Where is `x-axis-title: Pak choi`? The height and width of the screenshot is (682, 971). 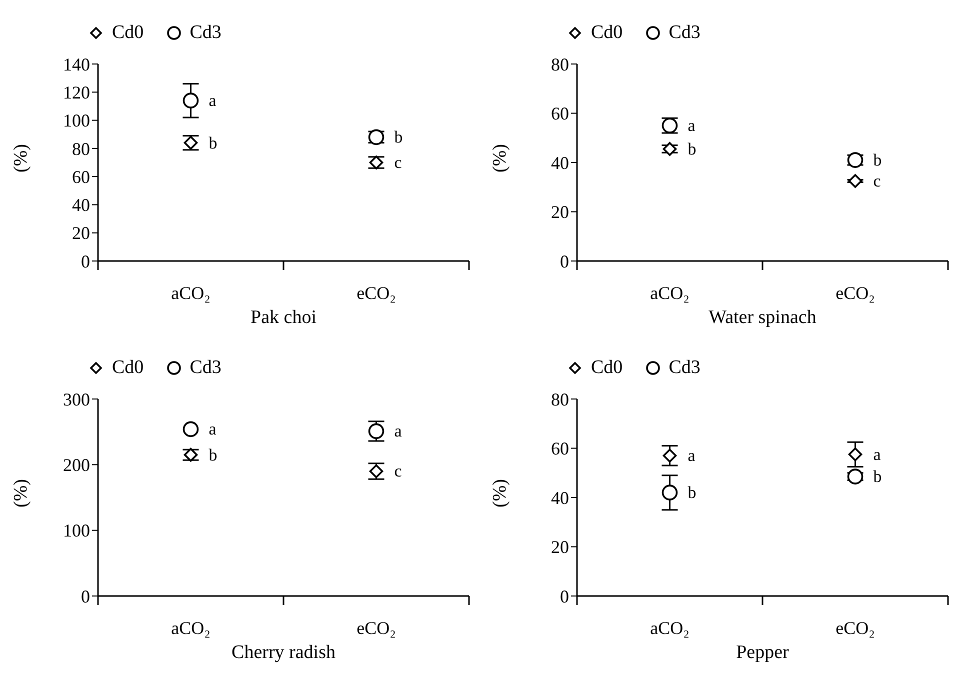
x-axis-title: Pak choi is located at coordinates (283, 317).